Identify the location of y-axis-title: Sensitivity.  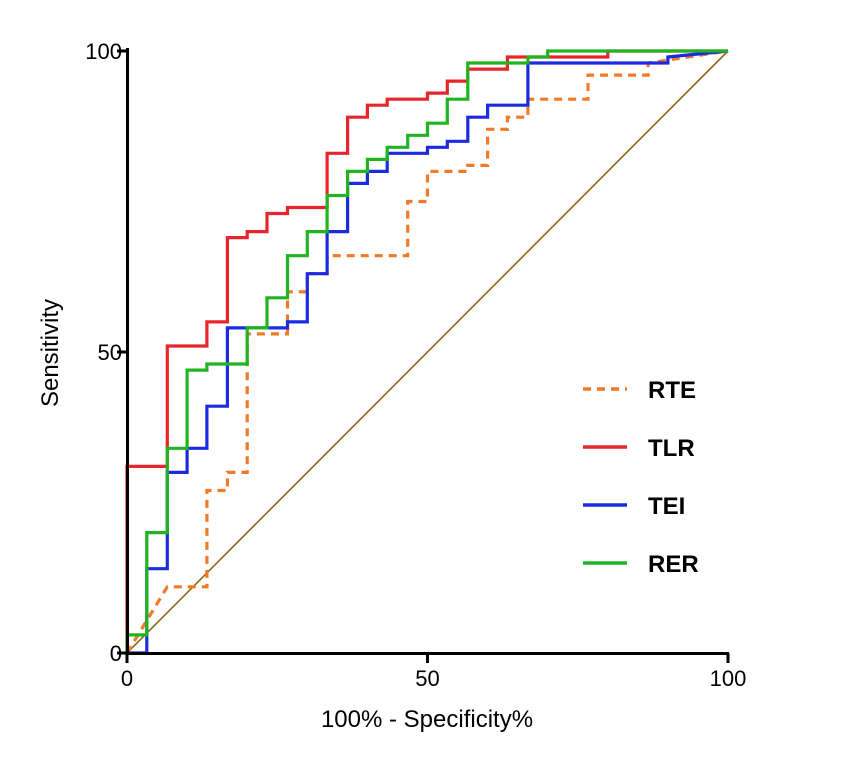
(50, 353).